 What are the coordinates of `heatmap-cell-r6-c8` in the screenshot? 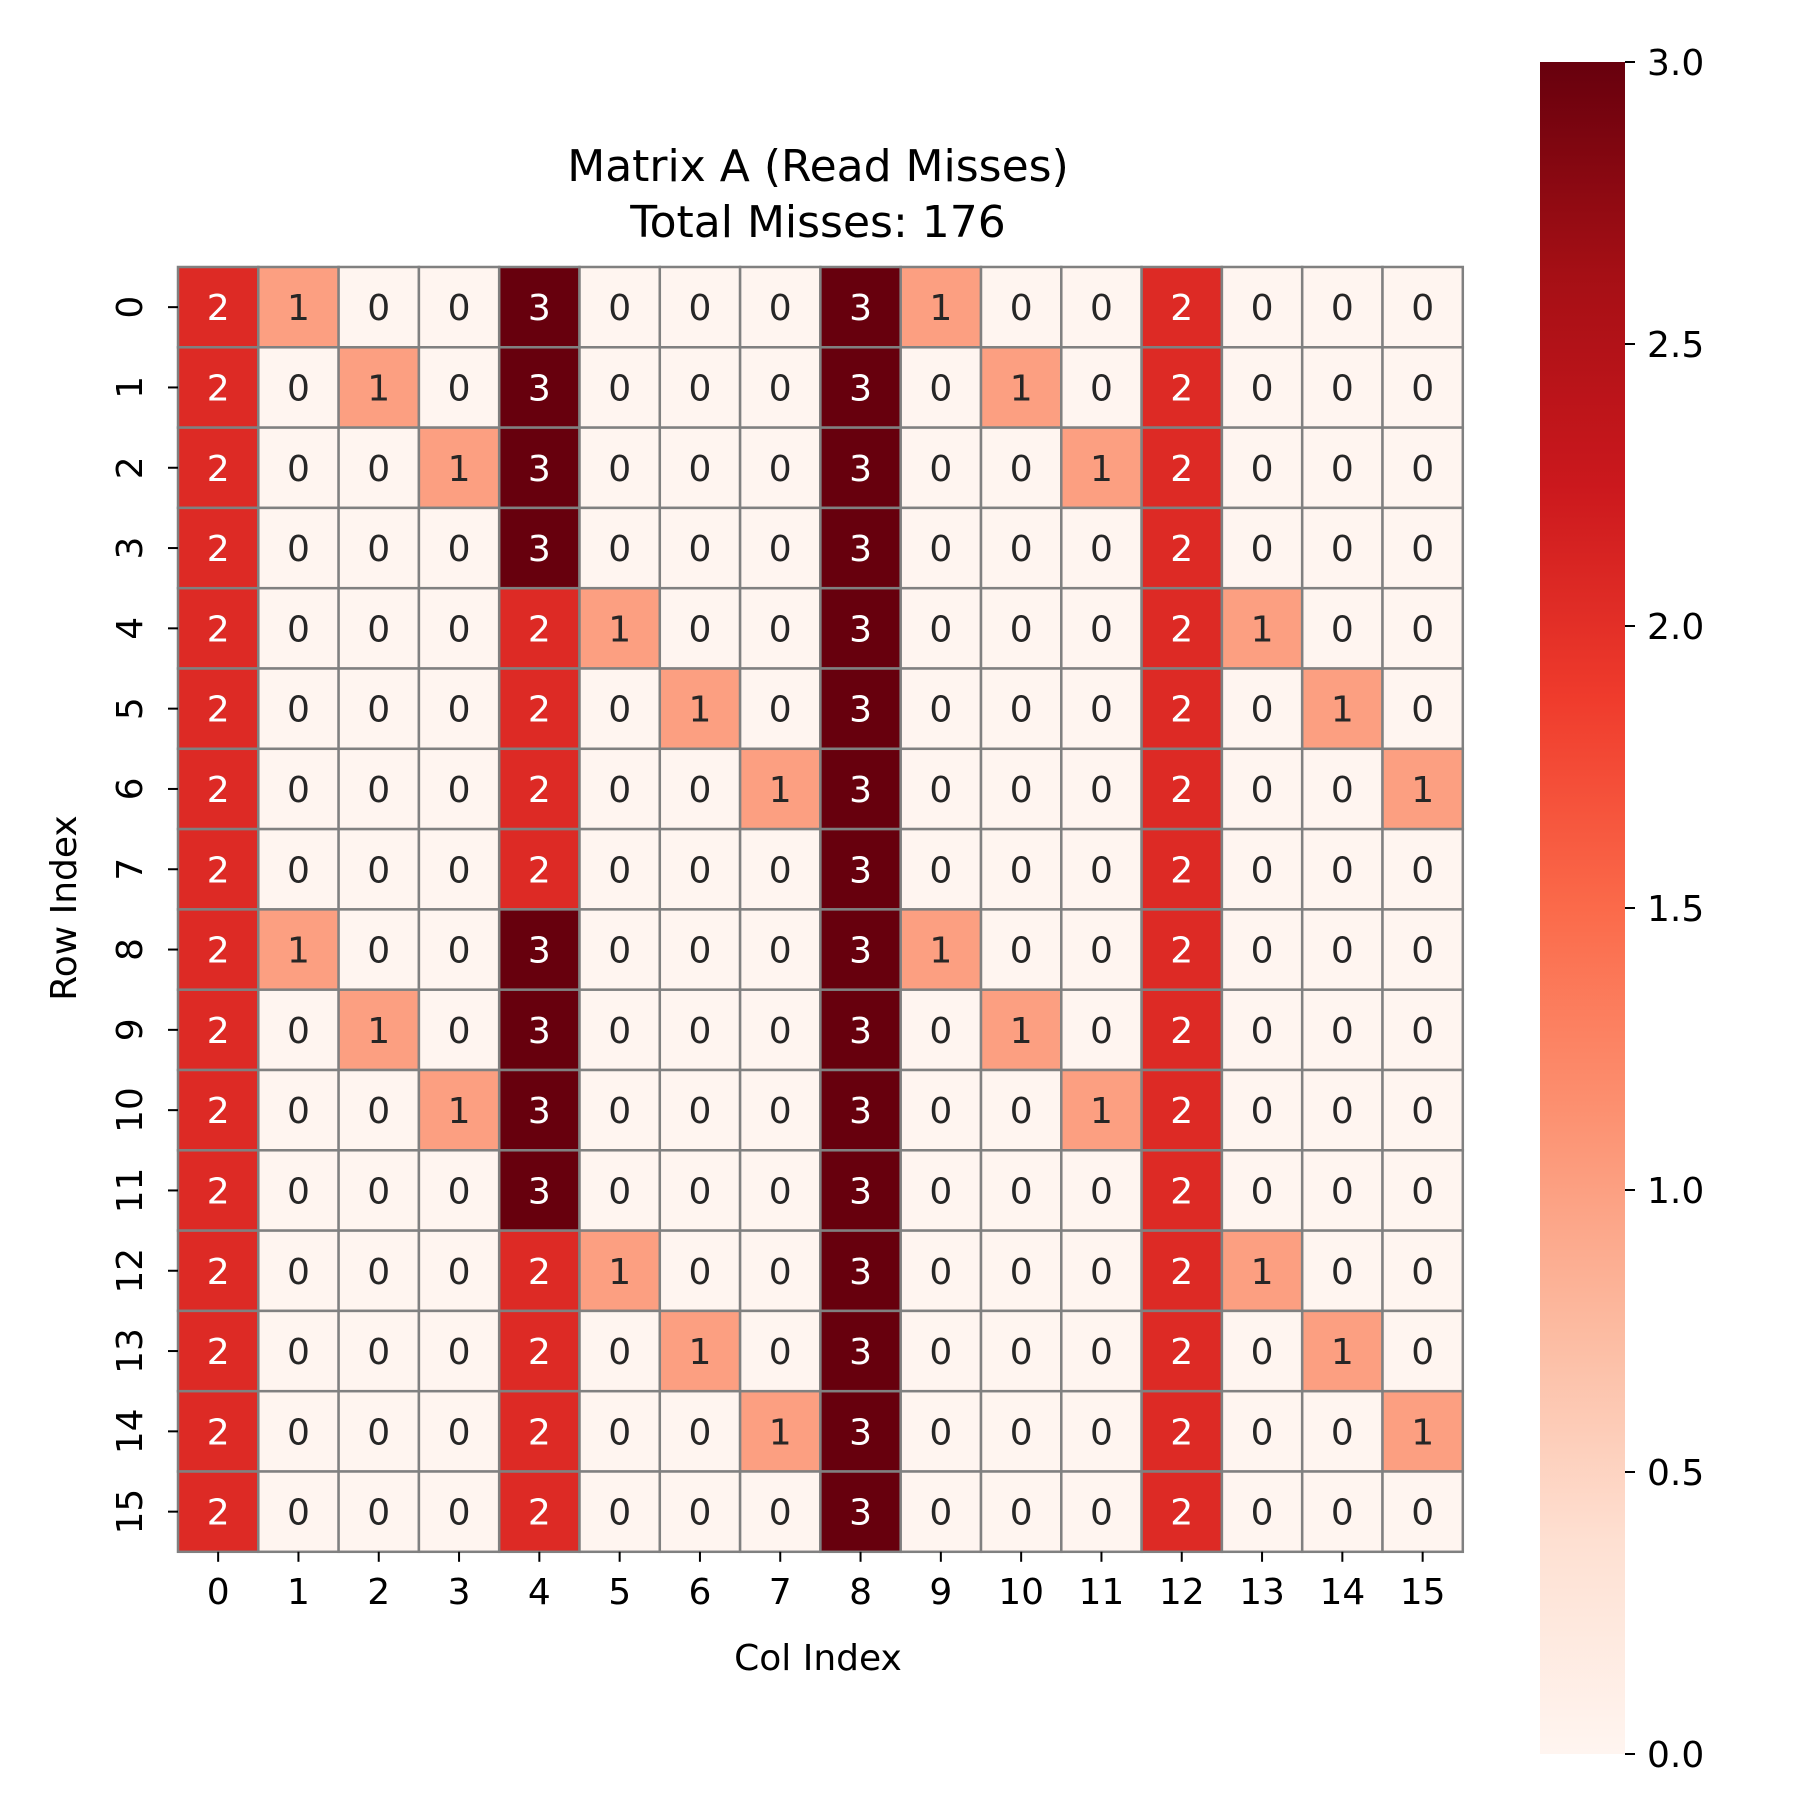 It's located at (860, 789).